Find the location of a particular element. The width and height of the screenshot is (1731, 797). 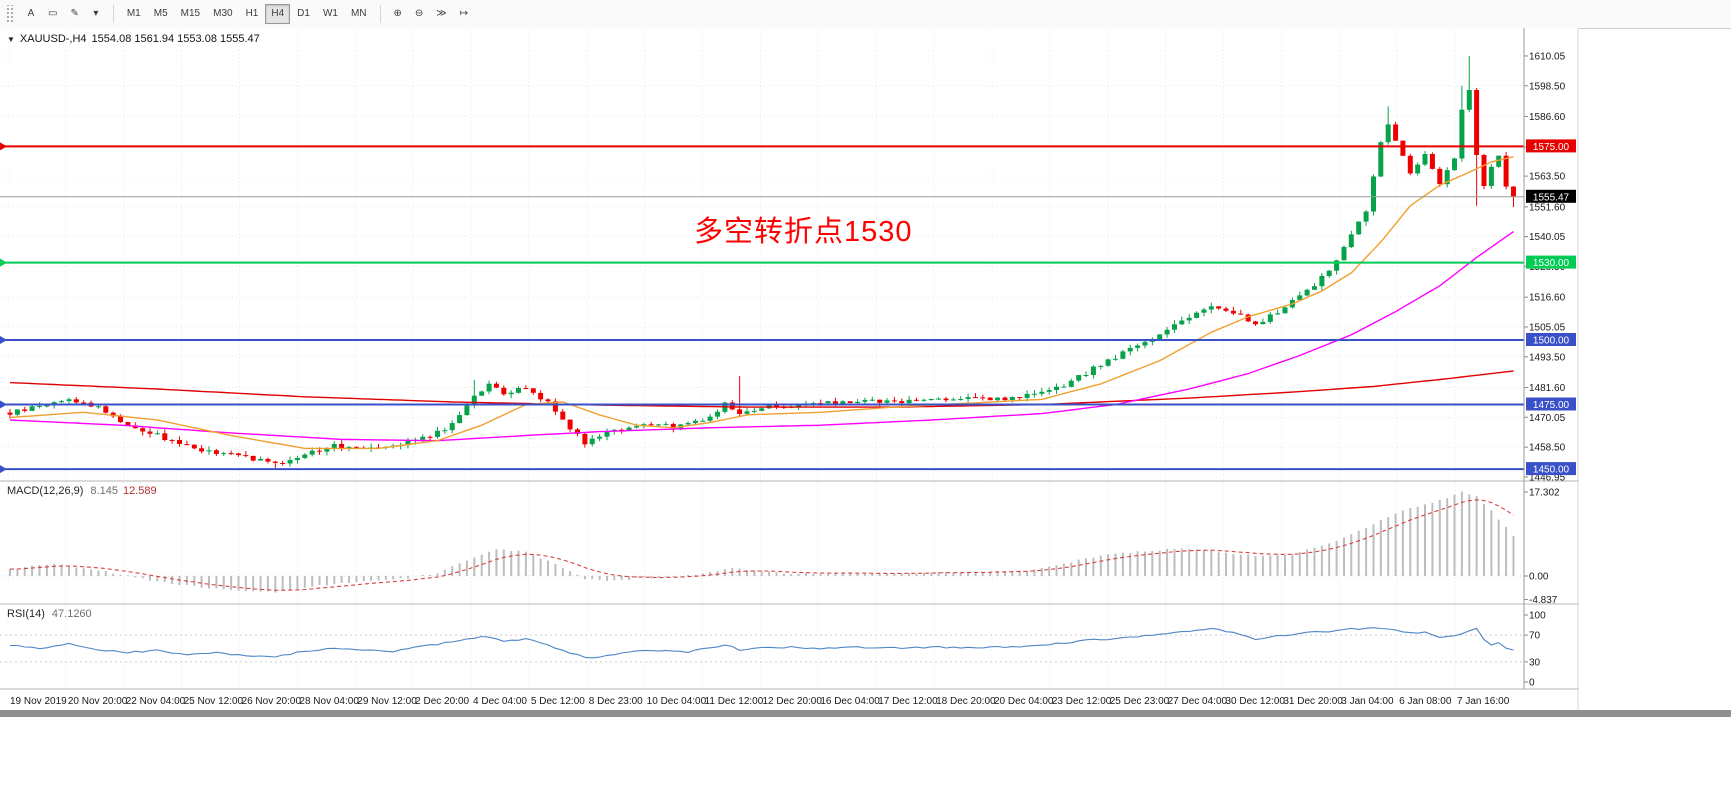

price-tick-label: 1540.05 is located at coordinates (1547, 237).